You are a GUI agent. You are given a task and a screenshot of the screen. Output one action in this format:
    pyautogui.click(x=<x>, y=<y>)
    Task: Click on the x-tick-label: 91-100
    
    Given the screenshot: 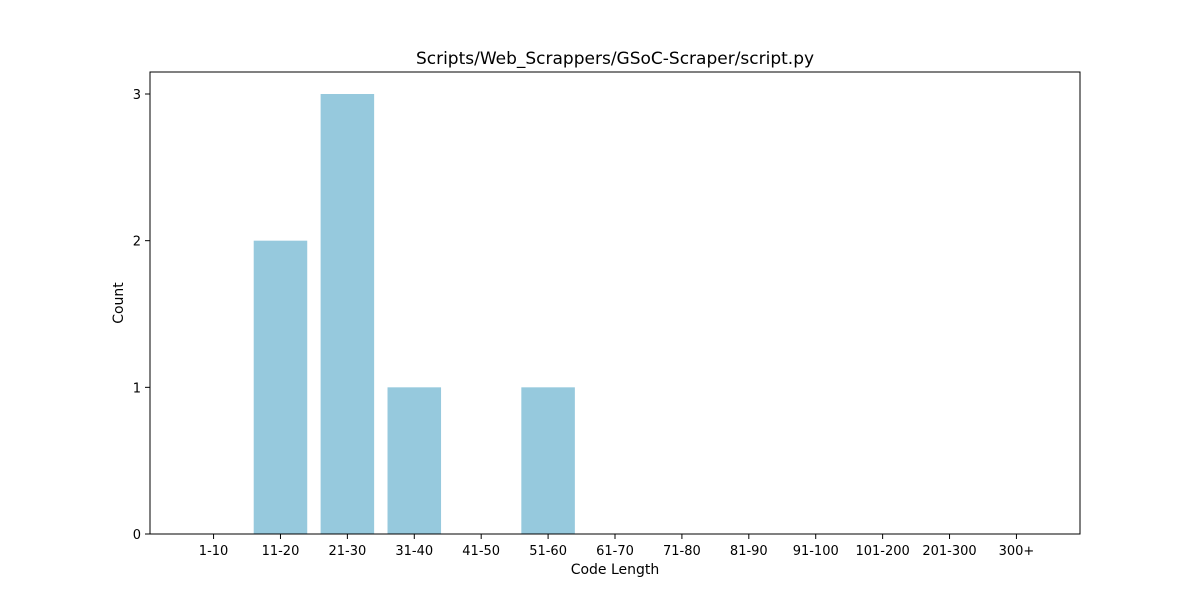 What is the action you would take?
    pyautogui.click(x=816, y=551)
    